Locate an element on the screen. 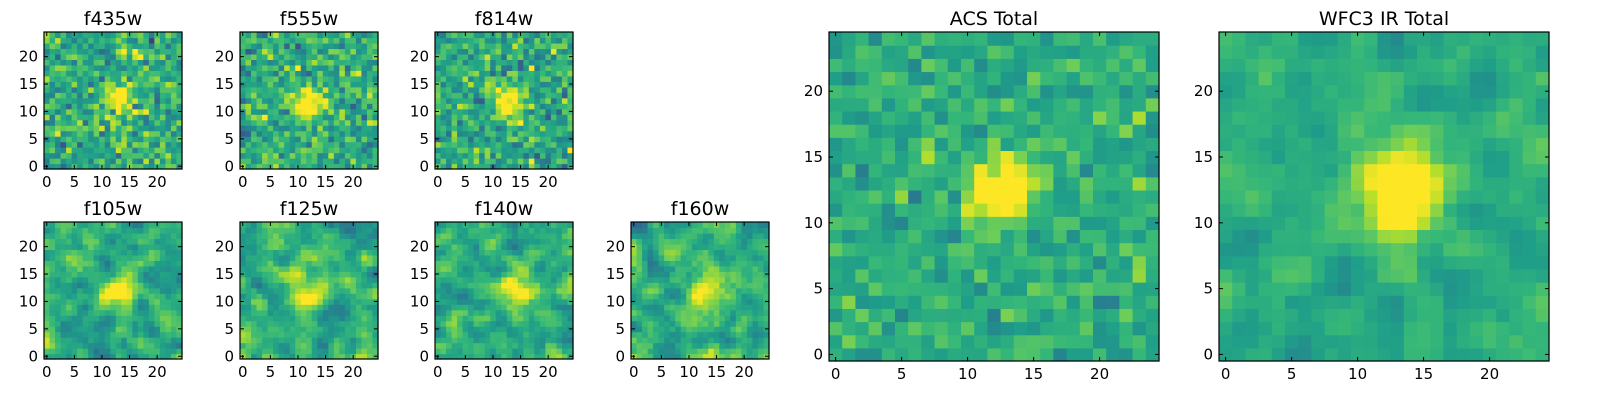 This screenshot has width=1600, height=400. y-tick-label: 5 is located at coordinates (424, 139).